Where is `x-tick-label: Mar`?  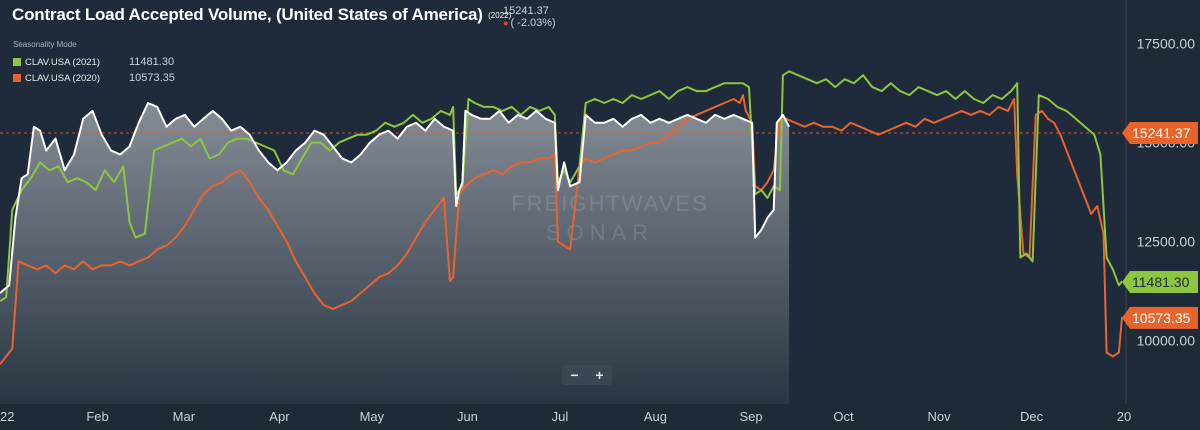
x-tick-label: Mar is located at coordinates (184, 416).